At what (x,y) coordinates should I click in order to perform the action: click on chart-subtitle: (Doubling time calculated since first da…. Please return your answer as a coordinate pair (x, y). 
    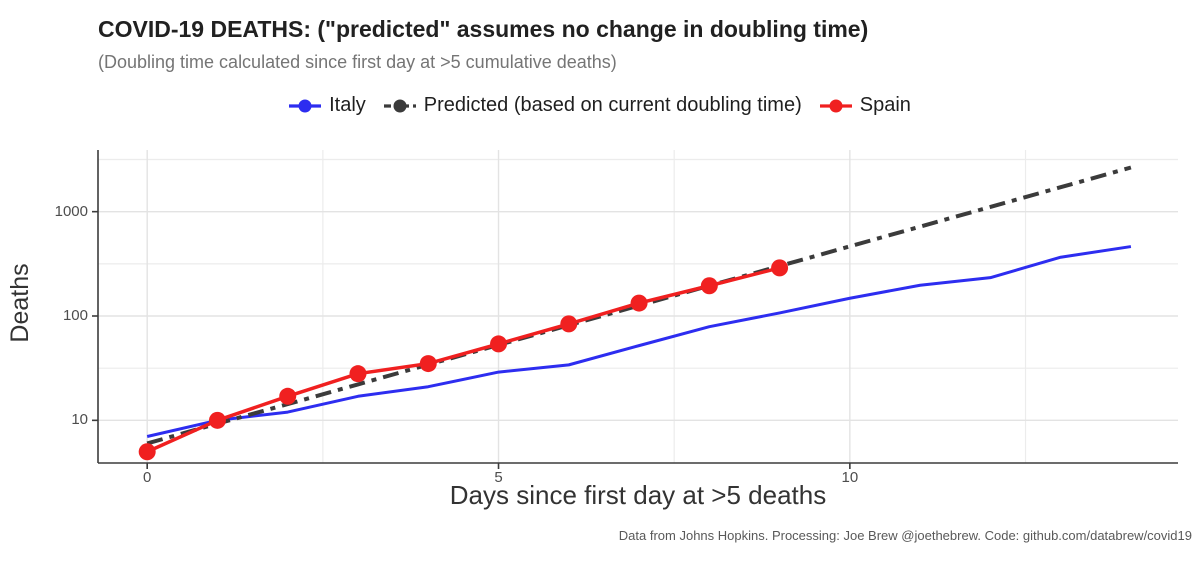
    Looking at the image, I should click on (357, 62).